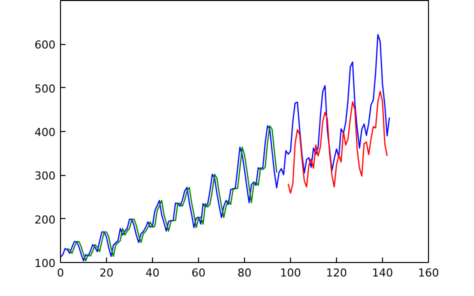 The height and width of the screenshot is (296, 474). What do you see at coordinates (153, 273) in the screenshot?
I see `x-tick-label: 40` at bounding box center [153, 273].